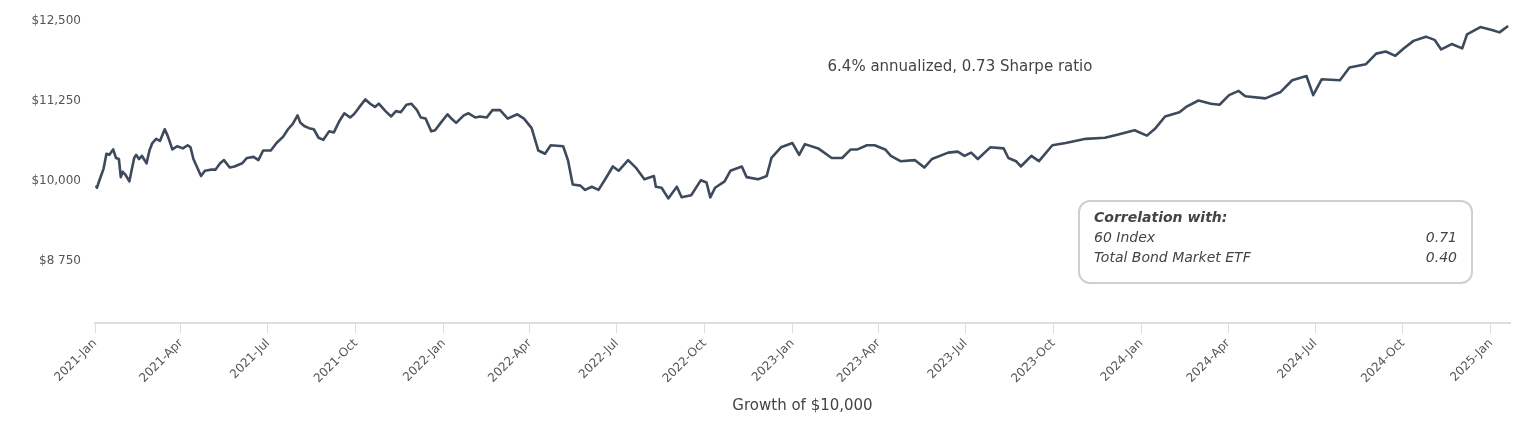  What do you see at coordinates (56, 20) in the screenshot?
I see `y-tick-label: $12,500` at bounding box center [56, 20].